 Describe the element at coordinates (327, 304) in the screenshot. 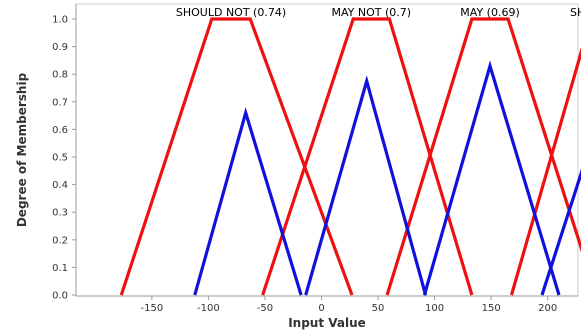

I see `x-axis: -150-100-50050100150200250300350` at that location.